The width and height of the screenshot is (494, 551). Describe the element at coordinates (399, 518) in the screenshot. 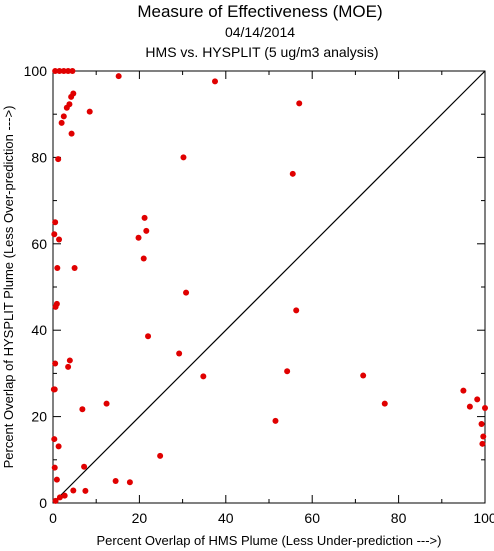

I see `x-tick-label: 80` at that location.